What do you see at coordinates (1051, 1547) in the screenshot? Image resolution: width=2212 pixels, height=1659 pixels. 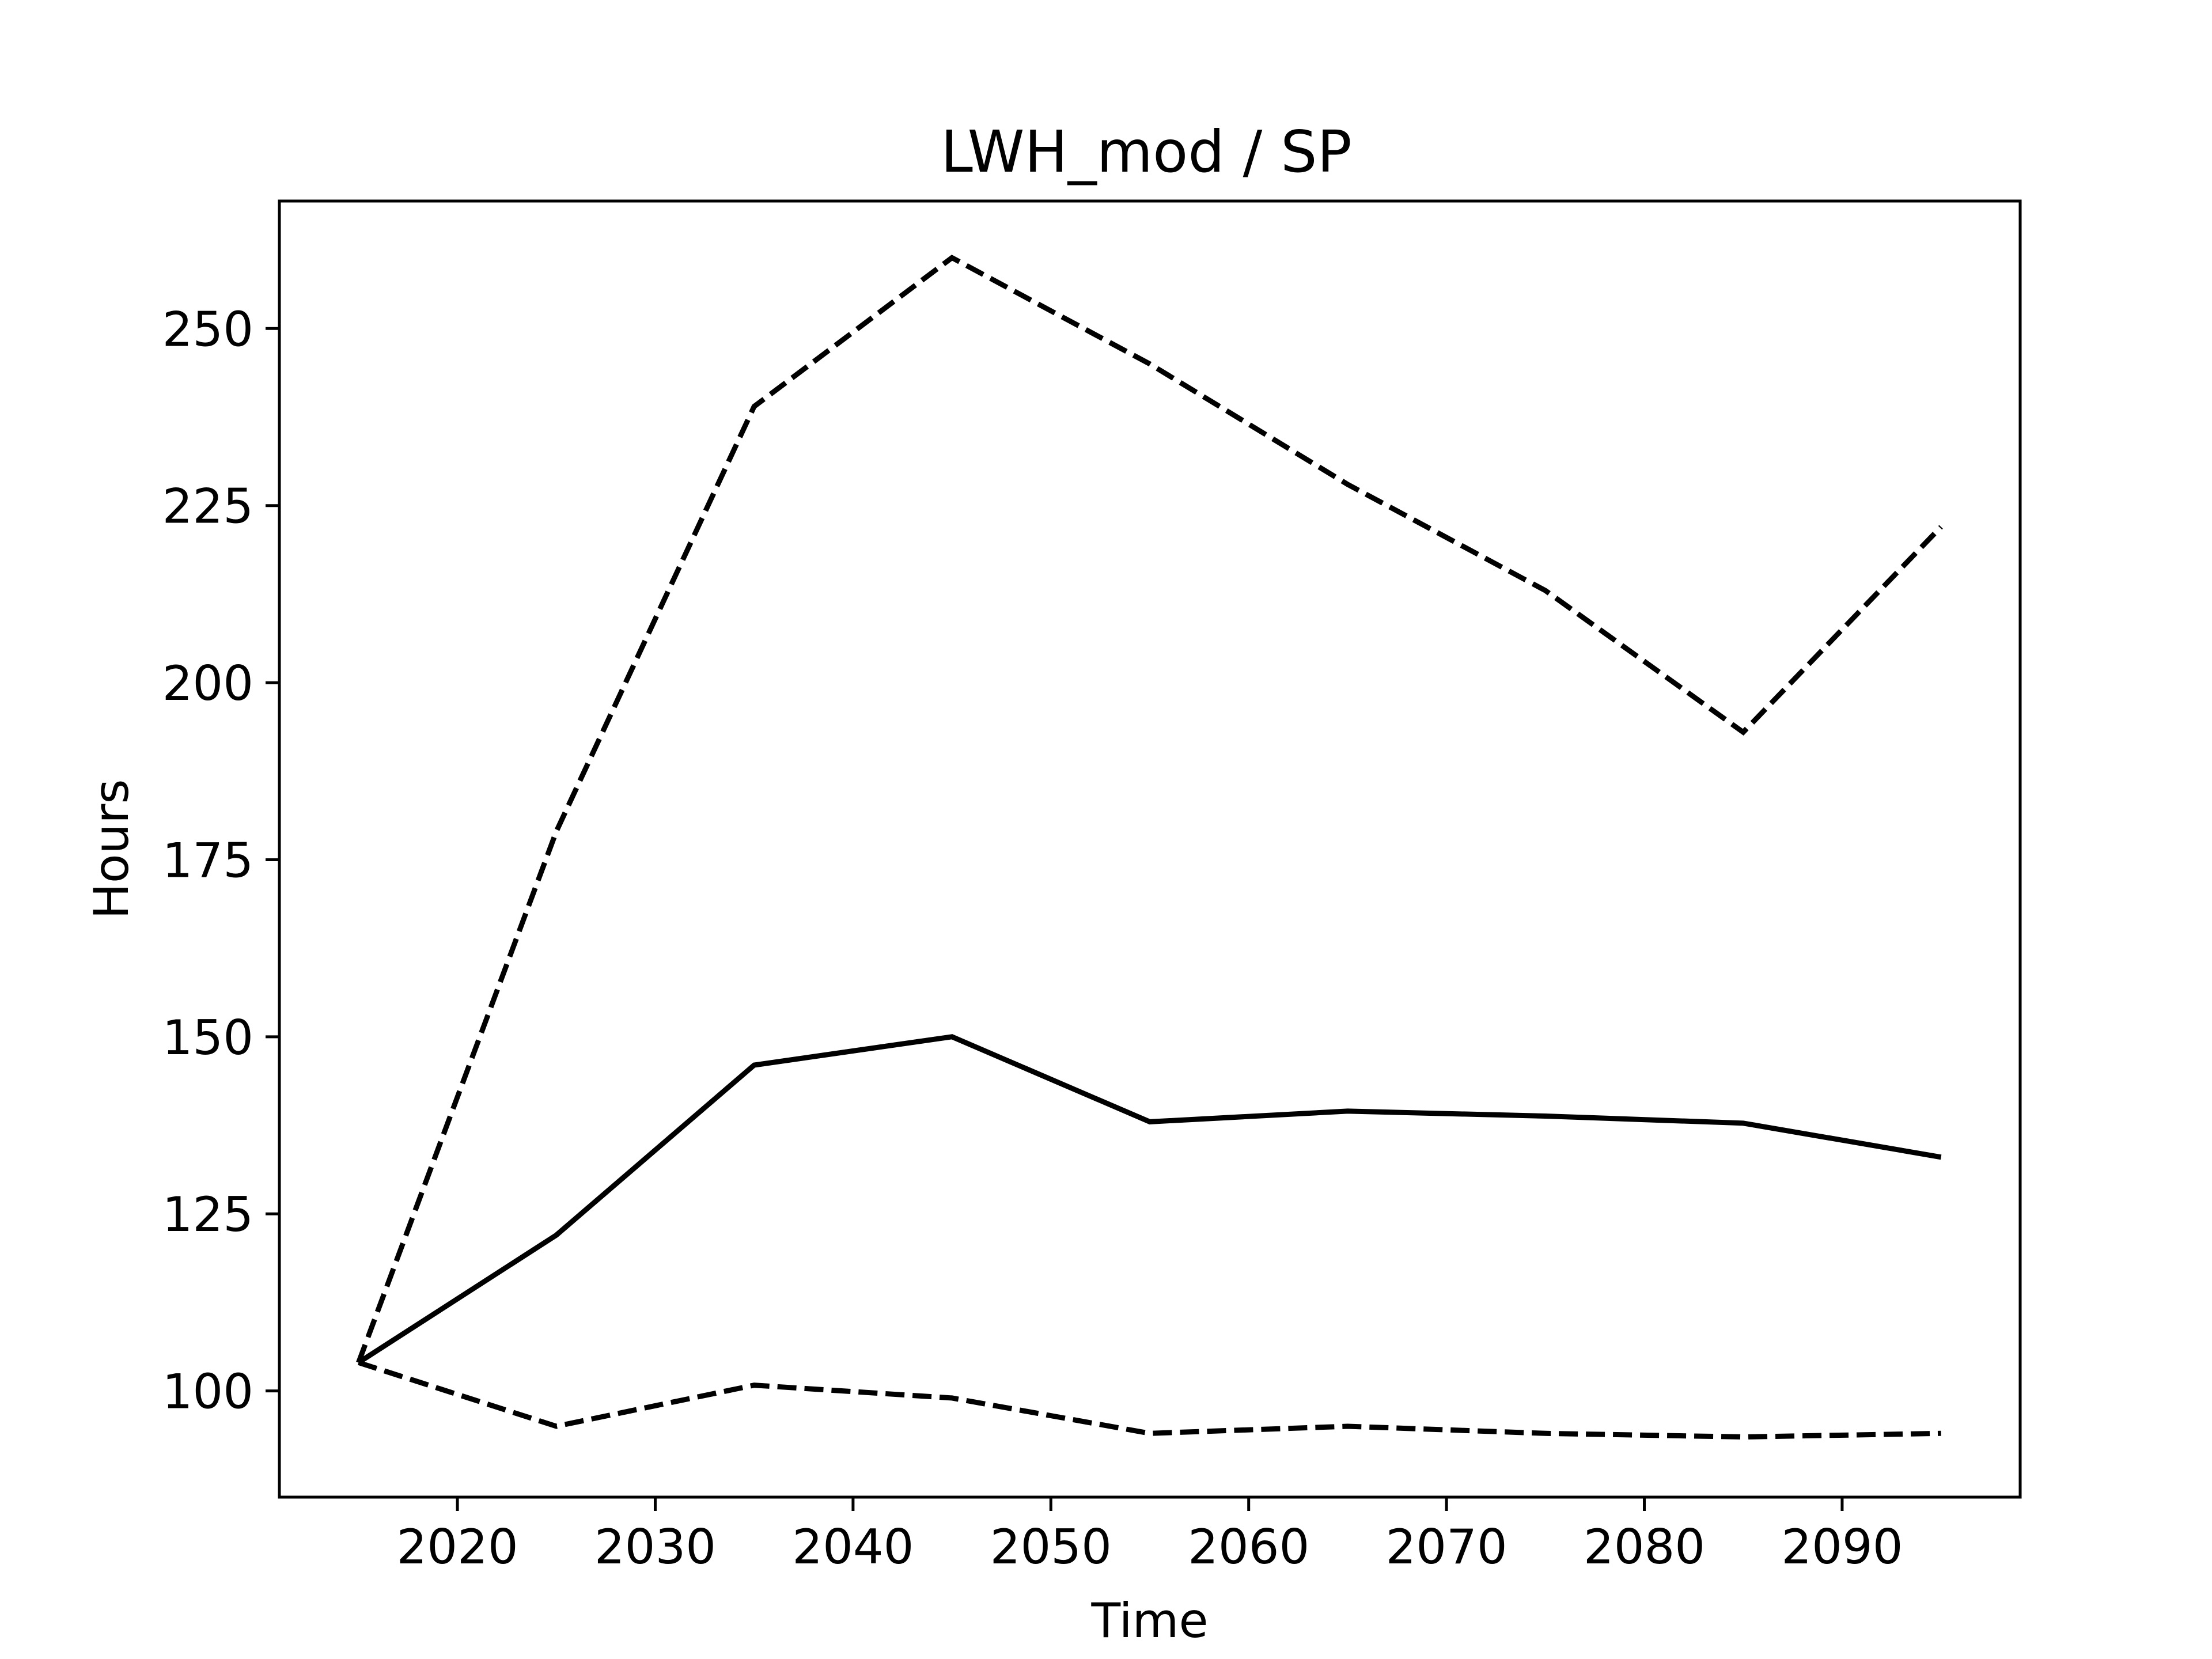 I see `x-tick-label: 2050` at bounding box center [1051, 1547].